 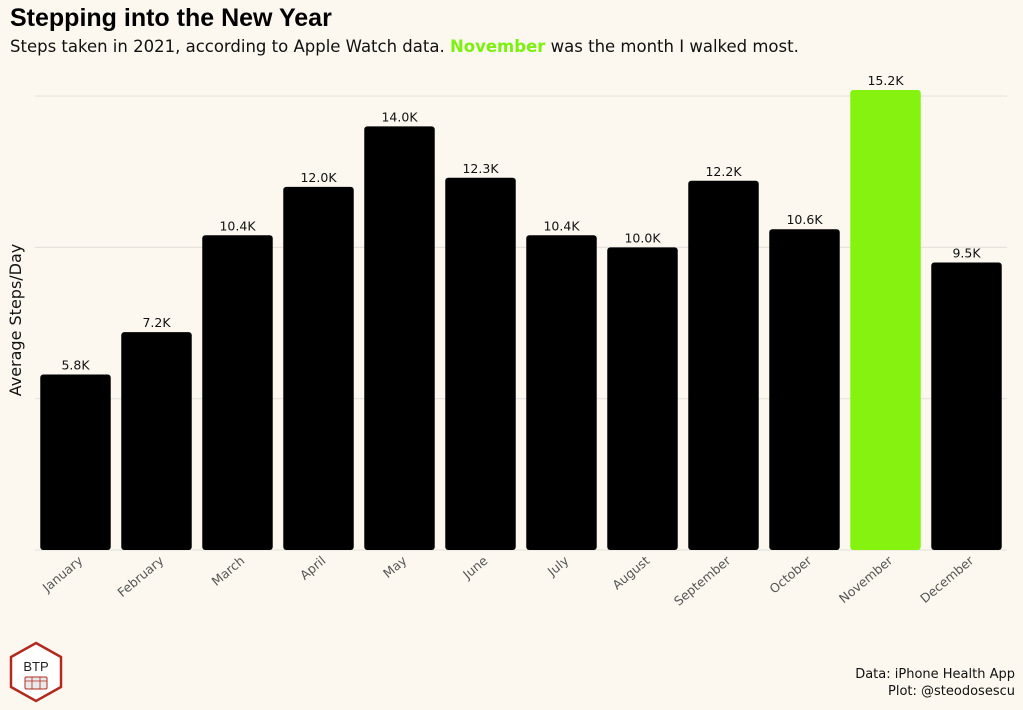 What do you see at coordinates (35, 666) in the screenshot?
I see `logo-text: BTP` at bounding box center [35, 666].